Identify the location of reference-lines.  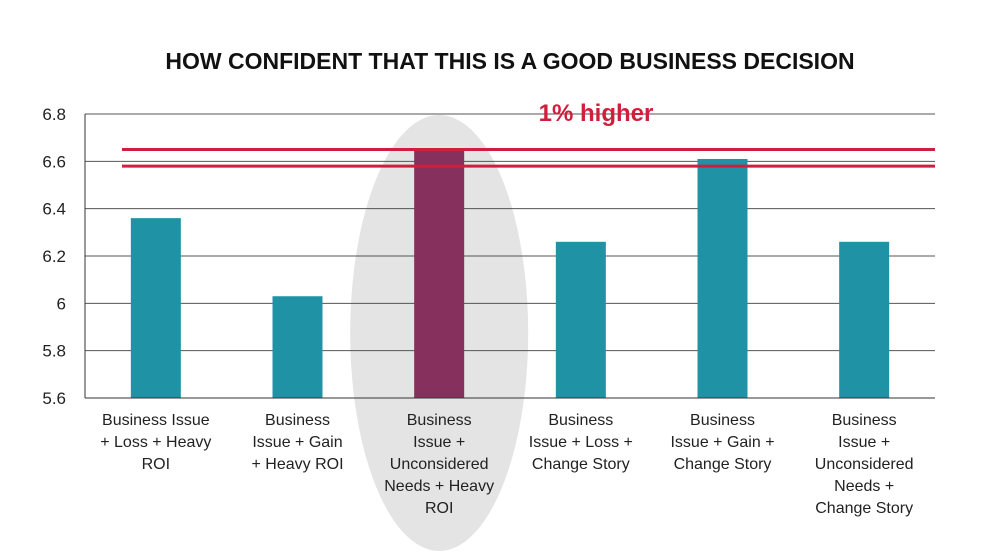
(528, 158).